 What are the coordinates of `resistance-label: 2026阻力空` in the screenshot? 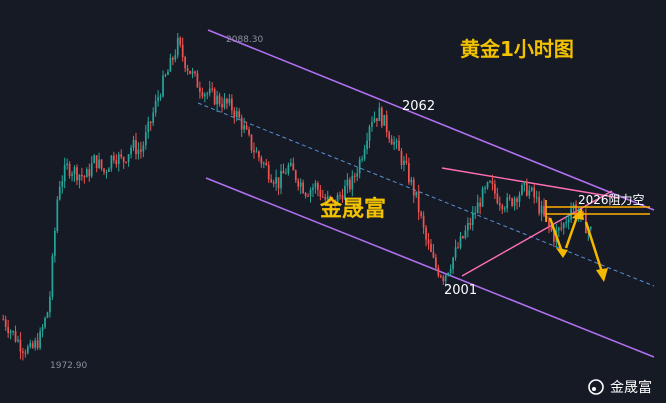 It's located at (611, 200).